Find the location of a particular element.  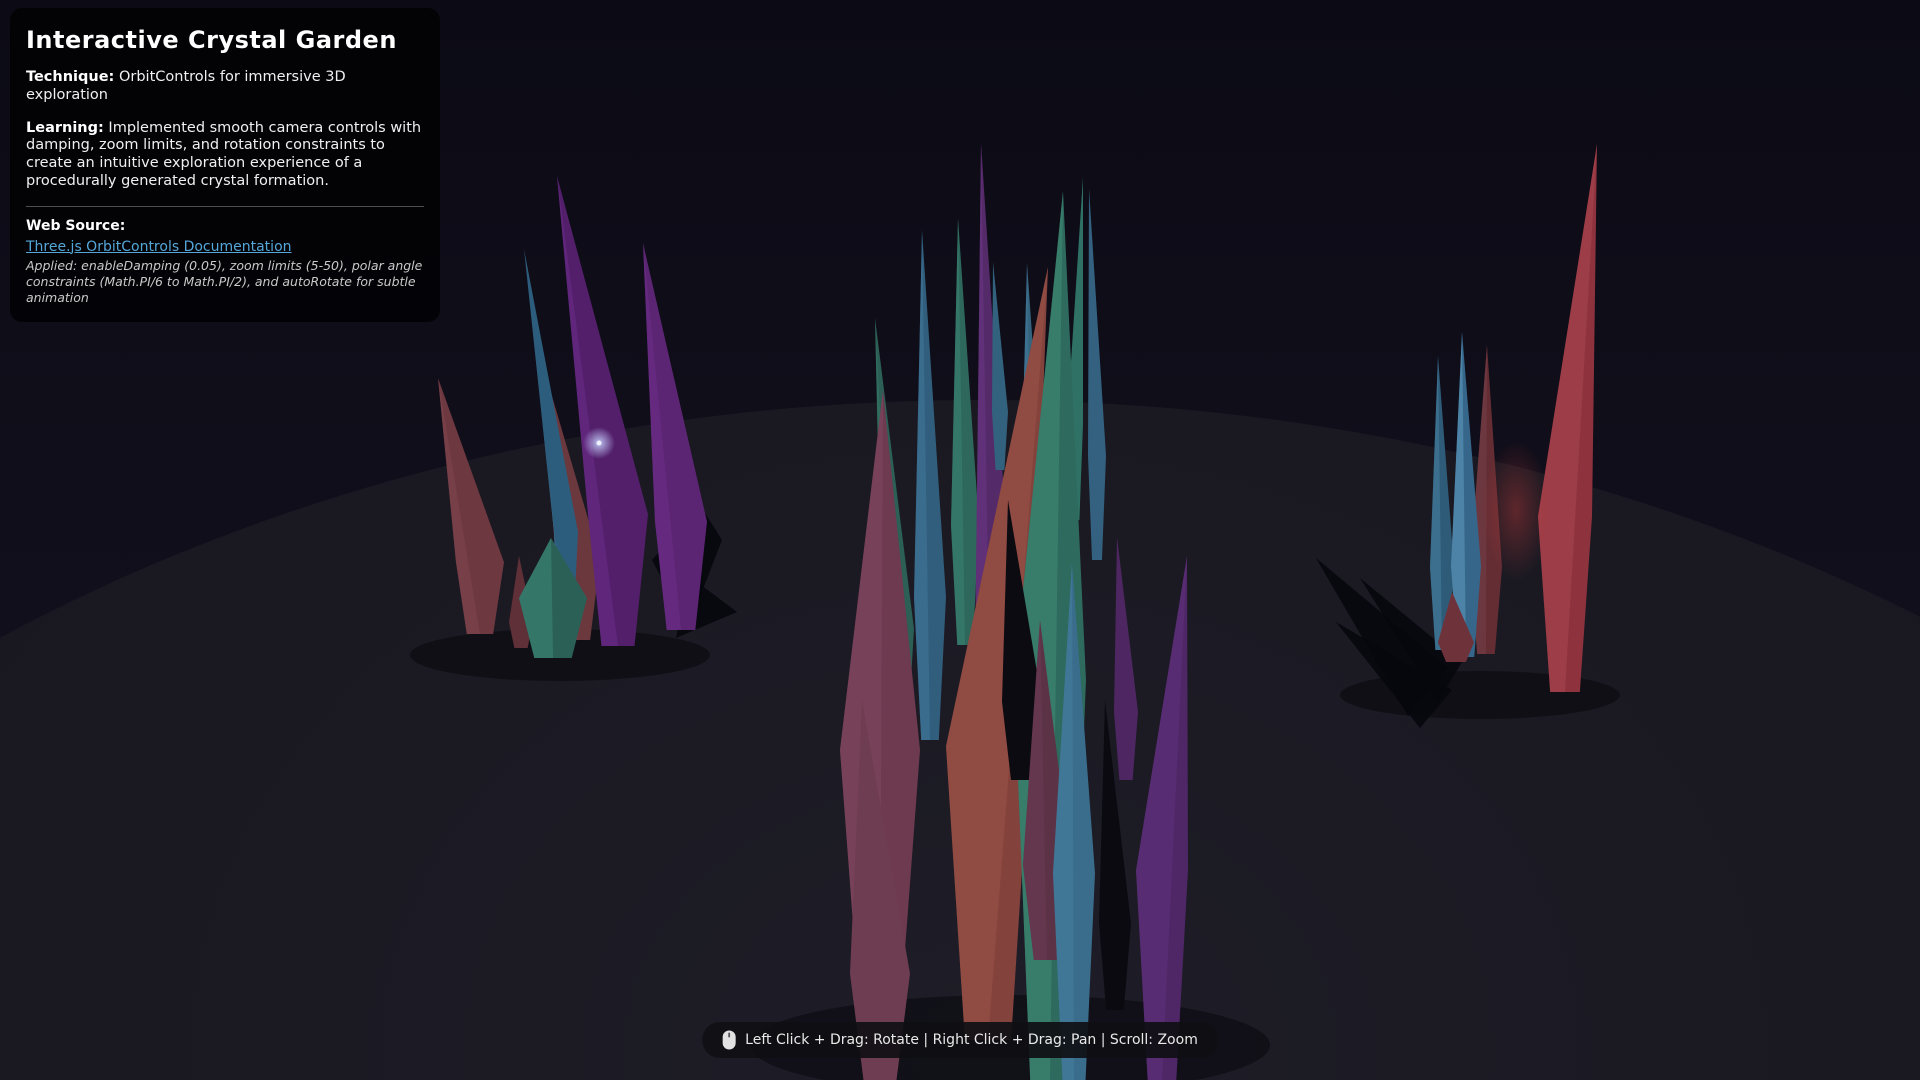

mouse-icon is located at coordinates (729, 1040).